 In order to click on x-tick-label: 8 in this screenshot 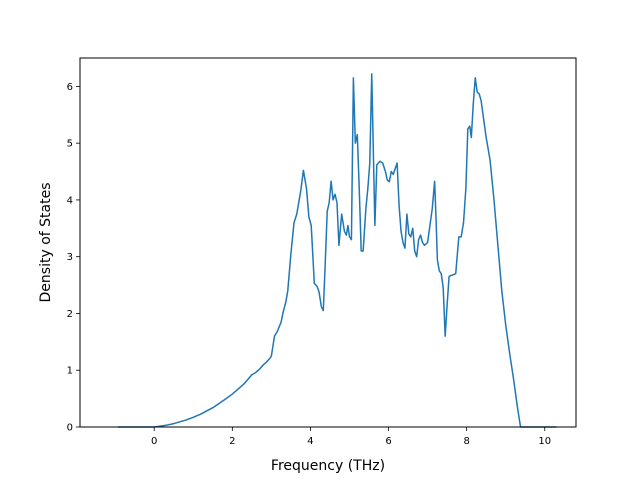, I will do `click(466, 441)`.